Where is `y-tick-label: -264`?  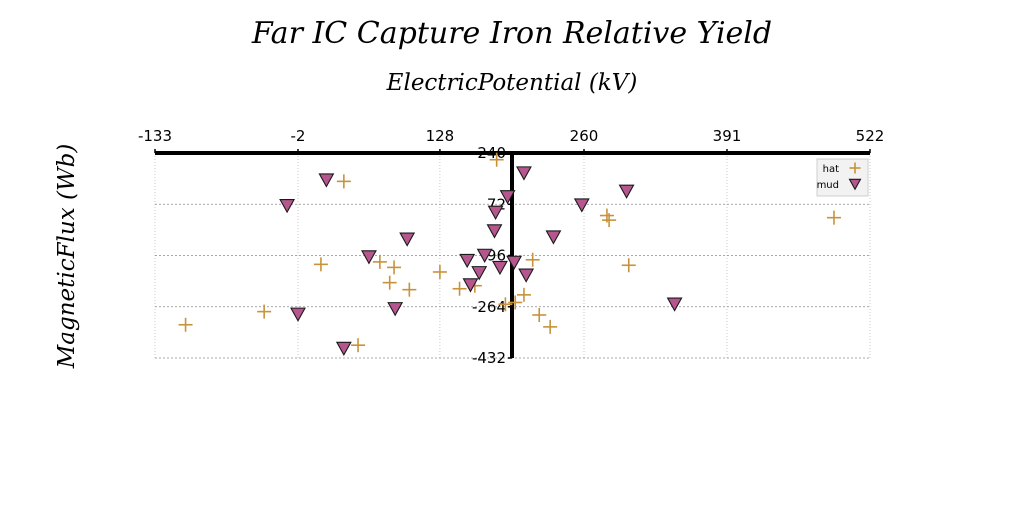
y-tick-label: -264 is located at coordinates (489, 307).